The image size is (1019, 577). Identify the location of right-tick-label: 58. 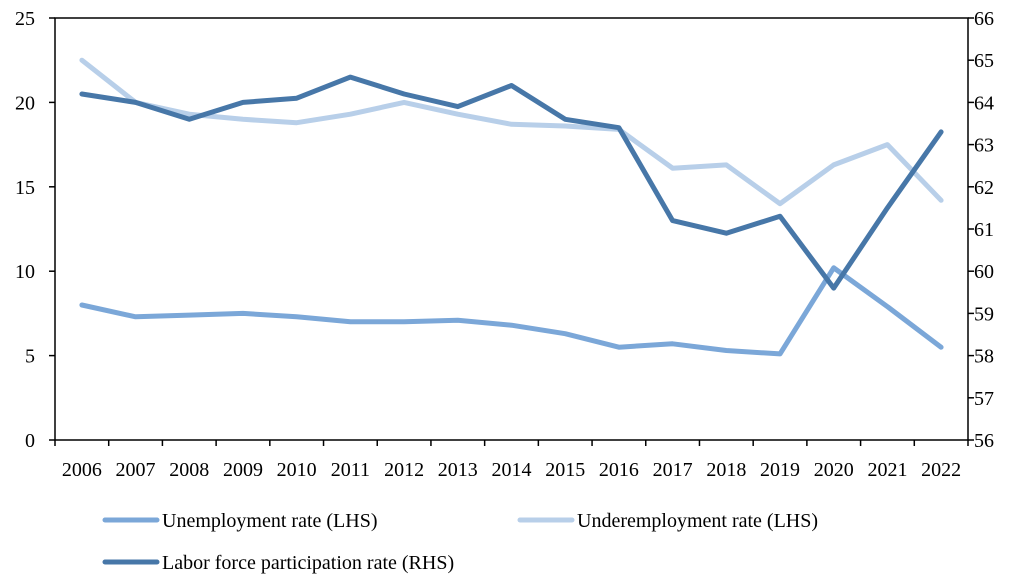
(984, 357).